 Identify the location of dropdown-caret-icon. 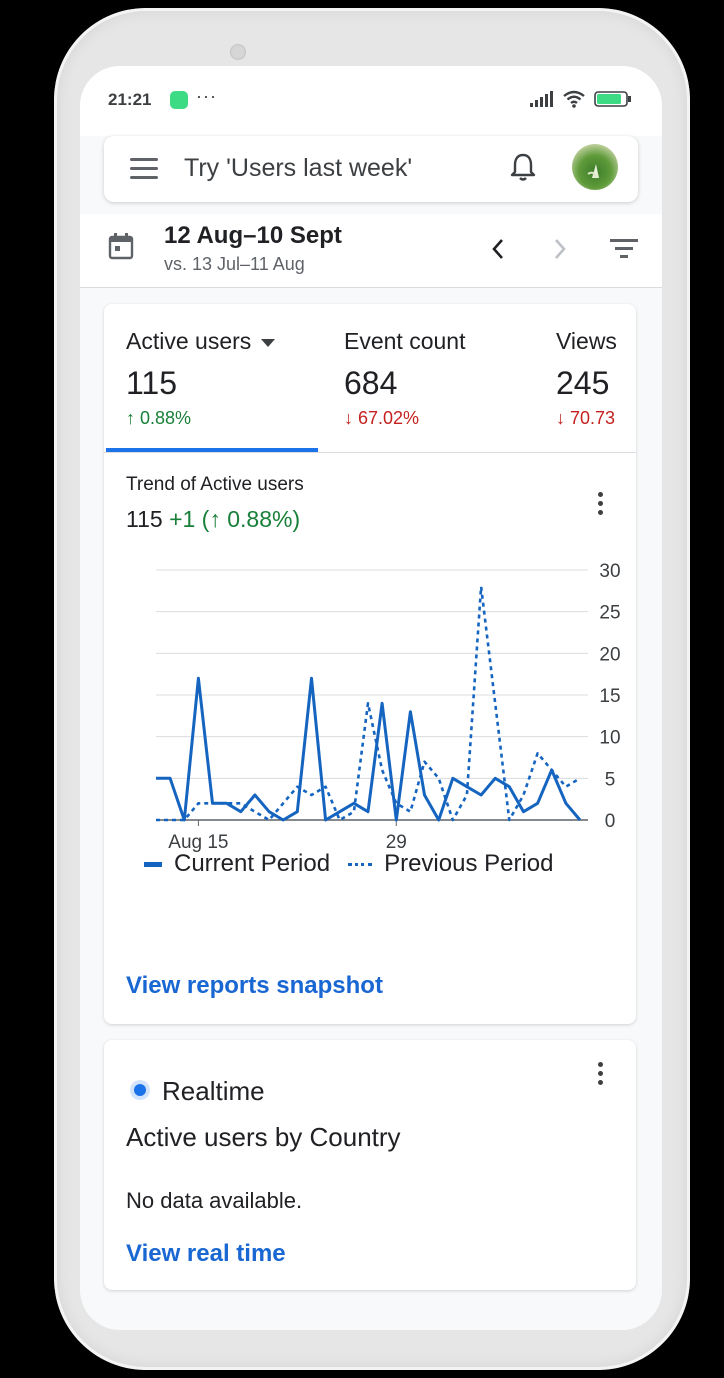
(268, 342).